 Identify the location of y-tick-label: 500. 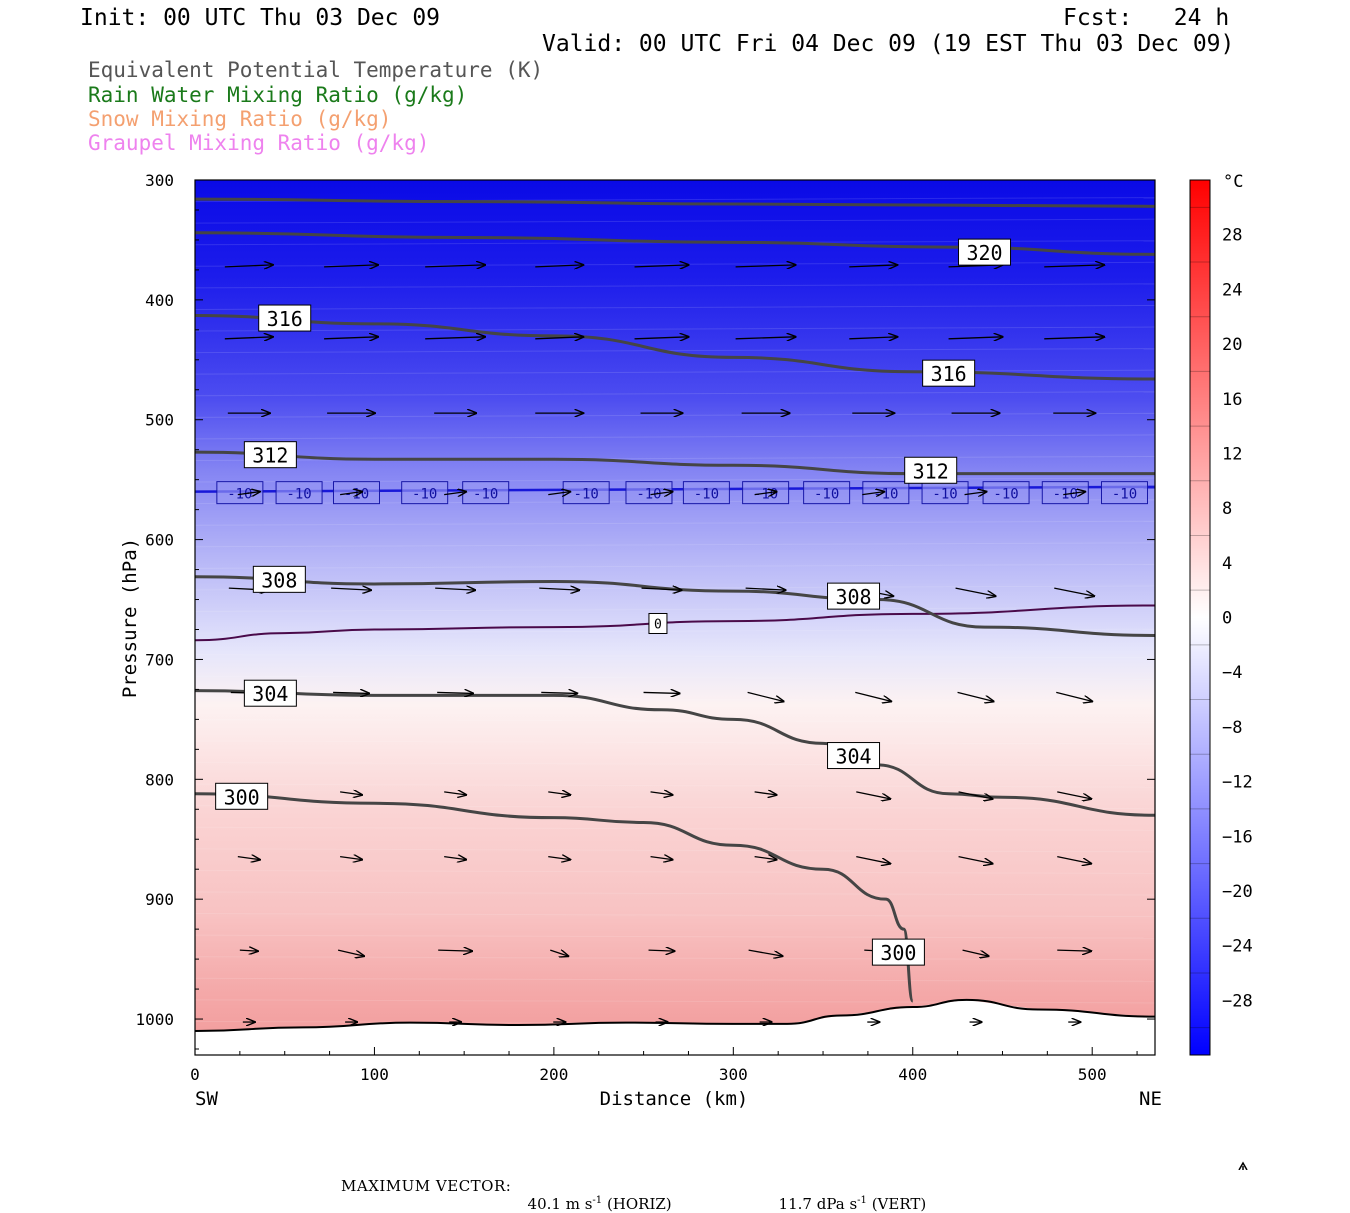
(159, 420).